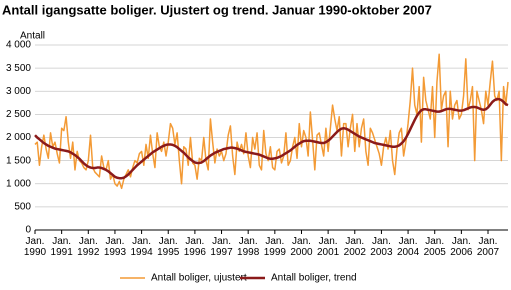 The height and width of the screenshot is (290, 511). What do you see at coordinates (32, 36) in the screenshot?
I see `y-axis-label: Antall` at bounding box center [32, 36].